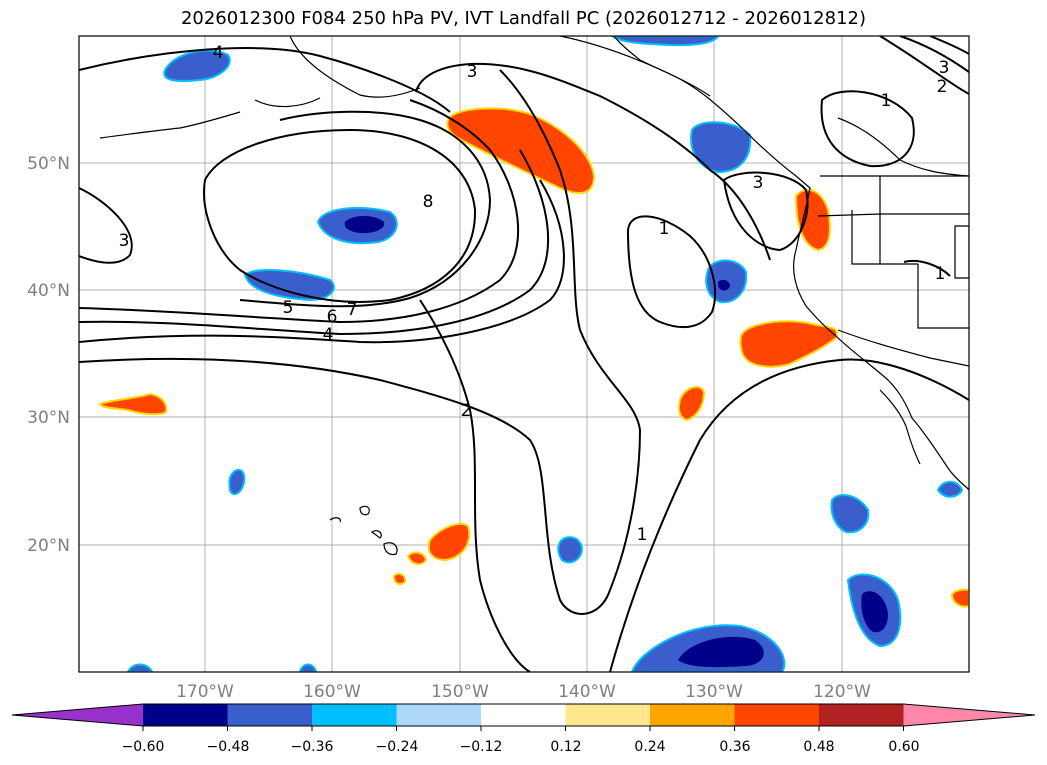 The width and height of the screenshot is (1047, 765). Describe the element at coordinates (106, 225) in the screenshot. I see `contour-3-west` at that location.